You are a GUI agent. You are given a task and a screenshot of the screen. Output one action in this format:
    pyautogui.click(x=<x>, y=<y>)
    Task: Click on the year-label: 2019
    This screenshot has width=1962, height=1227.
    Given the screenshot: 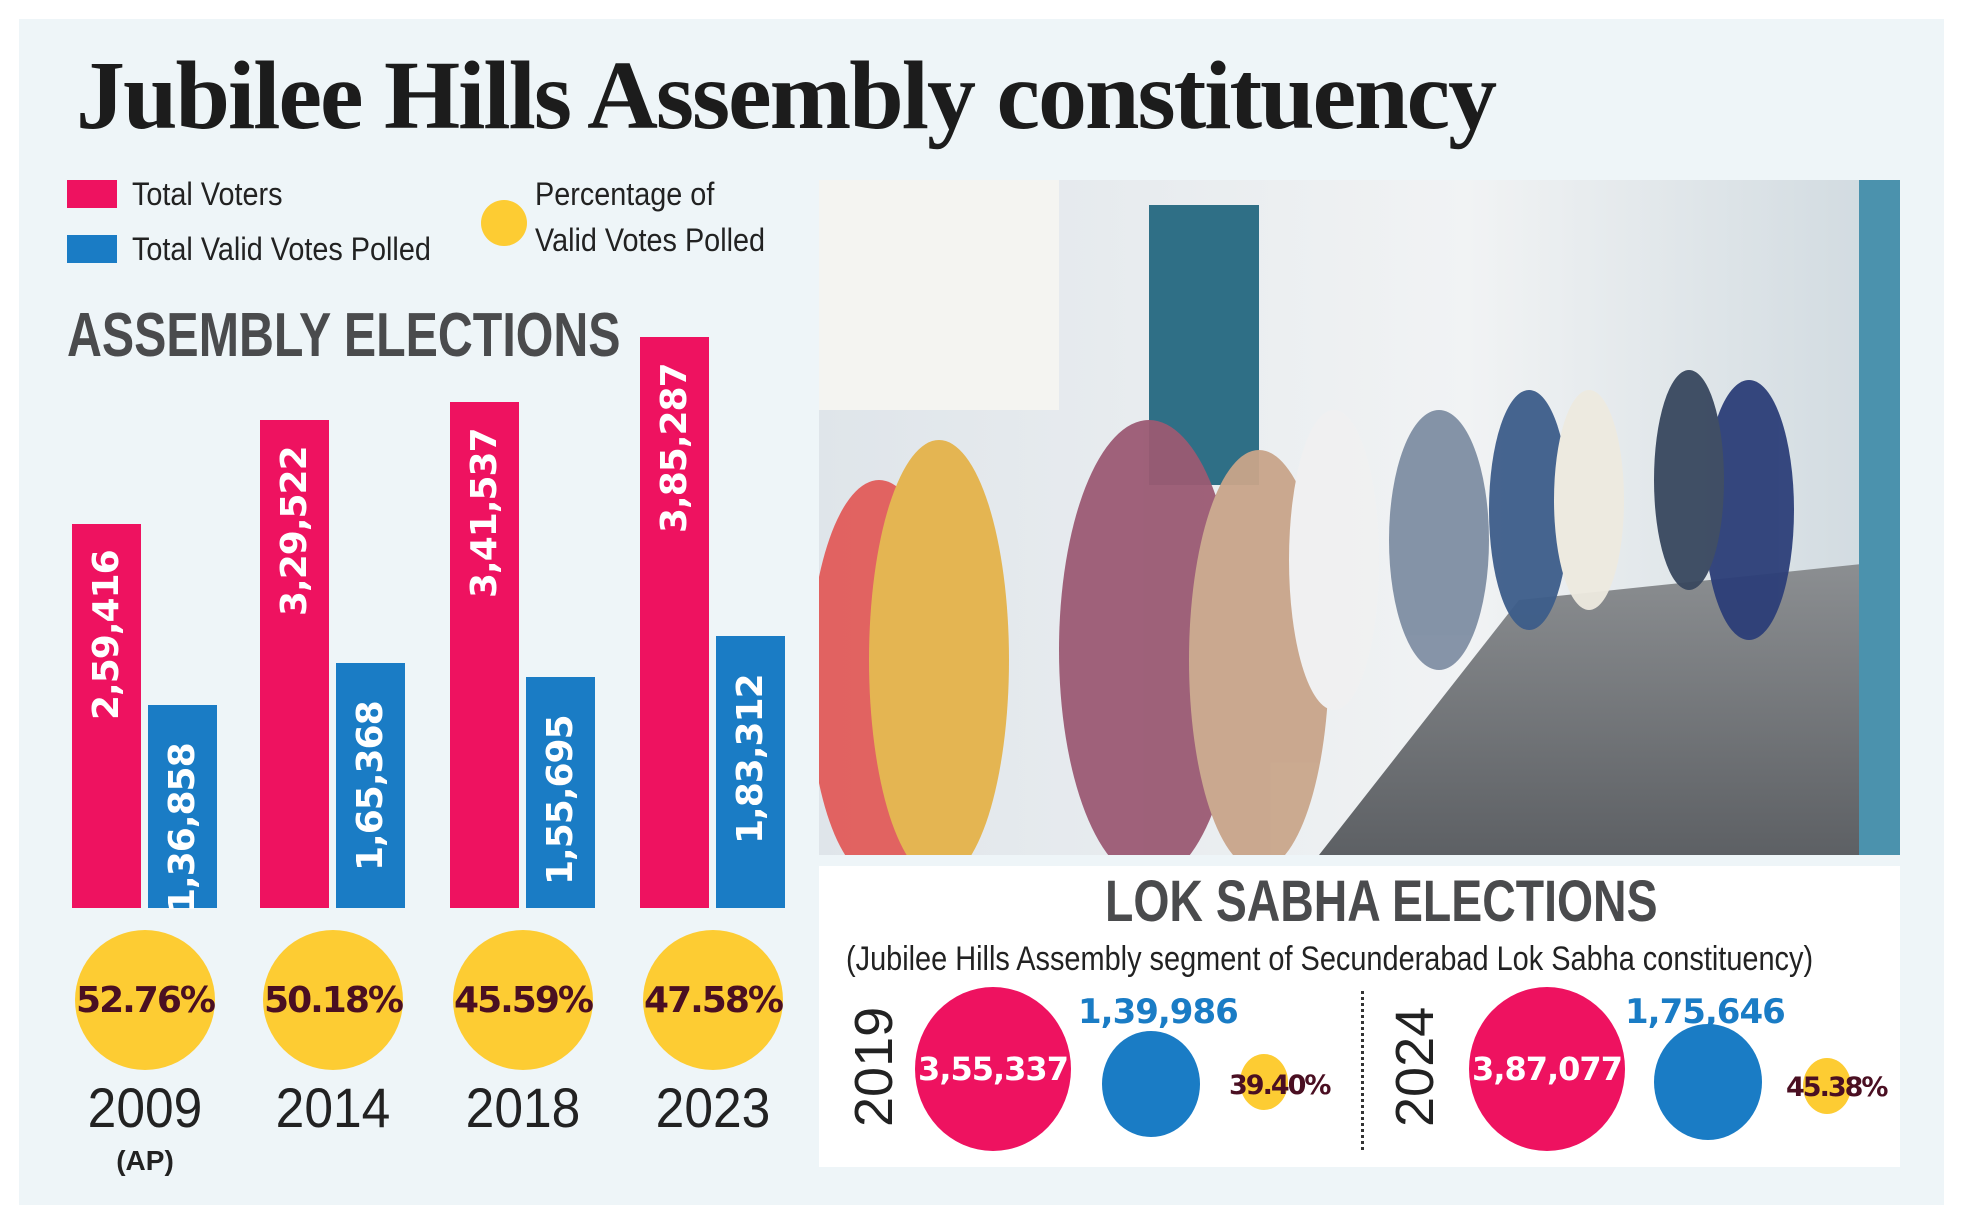 What is the action you would take?
    pyautogui.click(x=874, y=1066)
    